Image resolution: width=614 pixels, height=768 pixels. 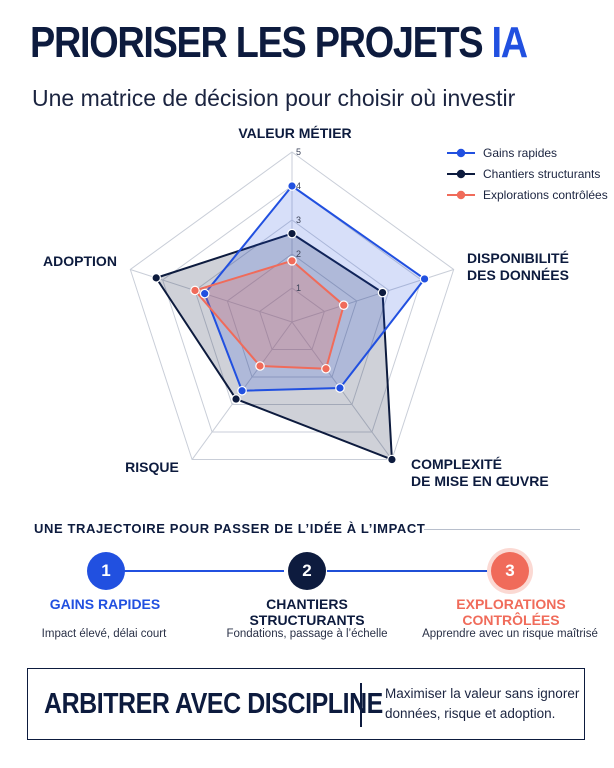 I want to click on step-1-label: GAINS RAPIDES, so click(x=105, y=604).